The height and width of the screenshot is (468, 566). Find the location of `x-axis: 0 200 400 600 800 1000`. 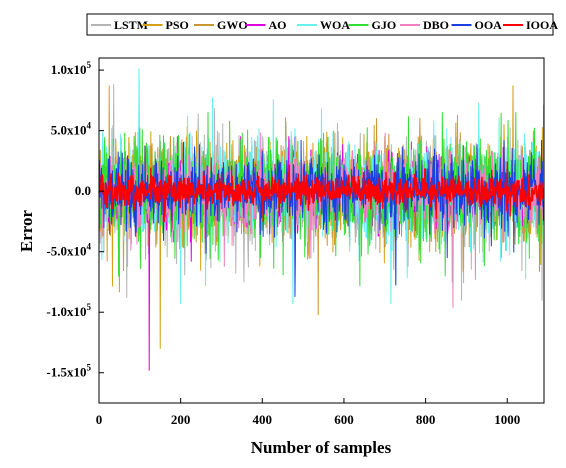

x-axis: 0 200 400 600 800 1000 is located at coordinates (308, 412).